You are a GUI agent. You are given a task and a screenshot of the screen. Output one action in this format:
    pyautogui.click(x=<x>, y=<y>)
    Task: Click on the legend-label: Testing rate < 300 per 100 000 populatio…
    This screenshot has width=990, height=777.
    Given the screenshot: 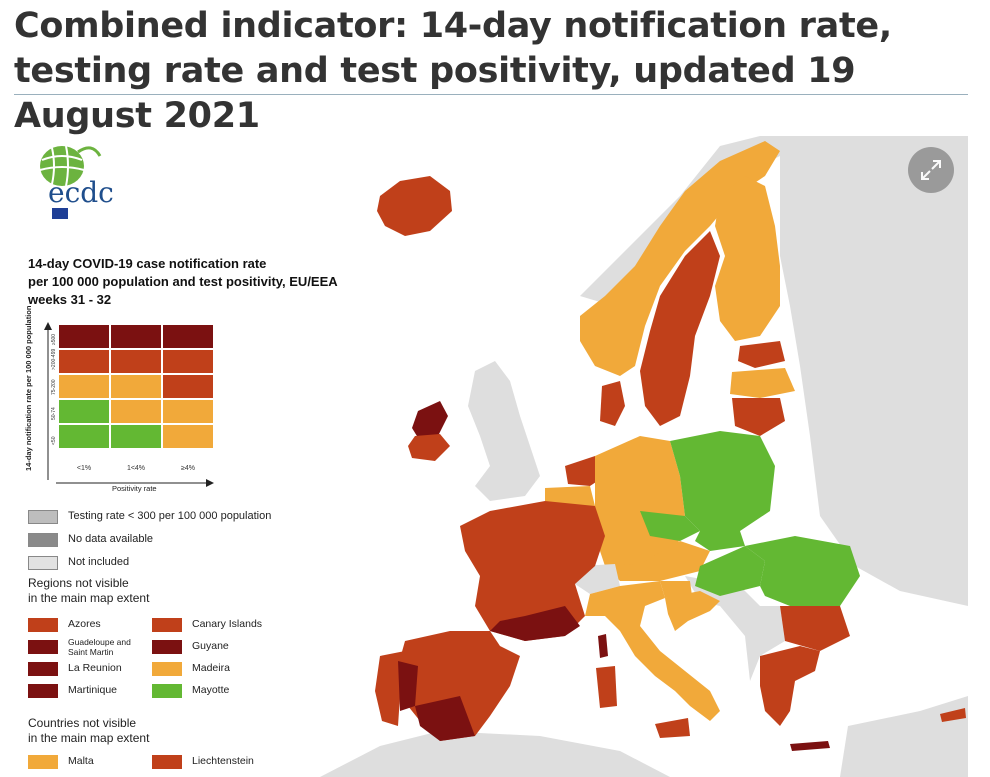 What is the action you would take?
    pyautogui.click(x=170, y=516)
    